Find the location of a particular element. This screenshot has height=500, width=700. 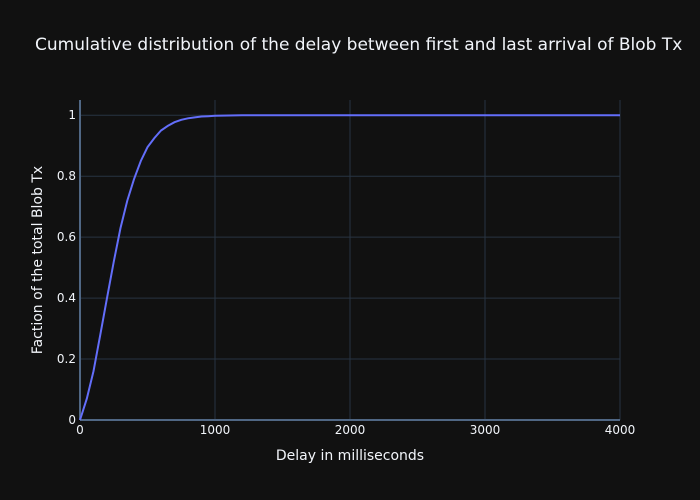

y-tick-label: 0.8 is located at coordinates (66, 176).